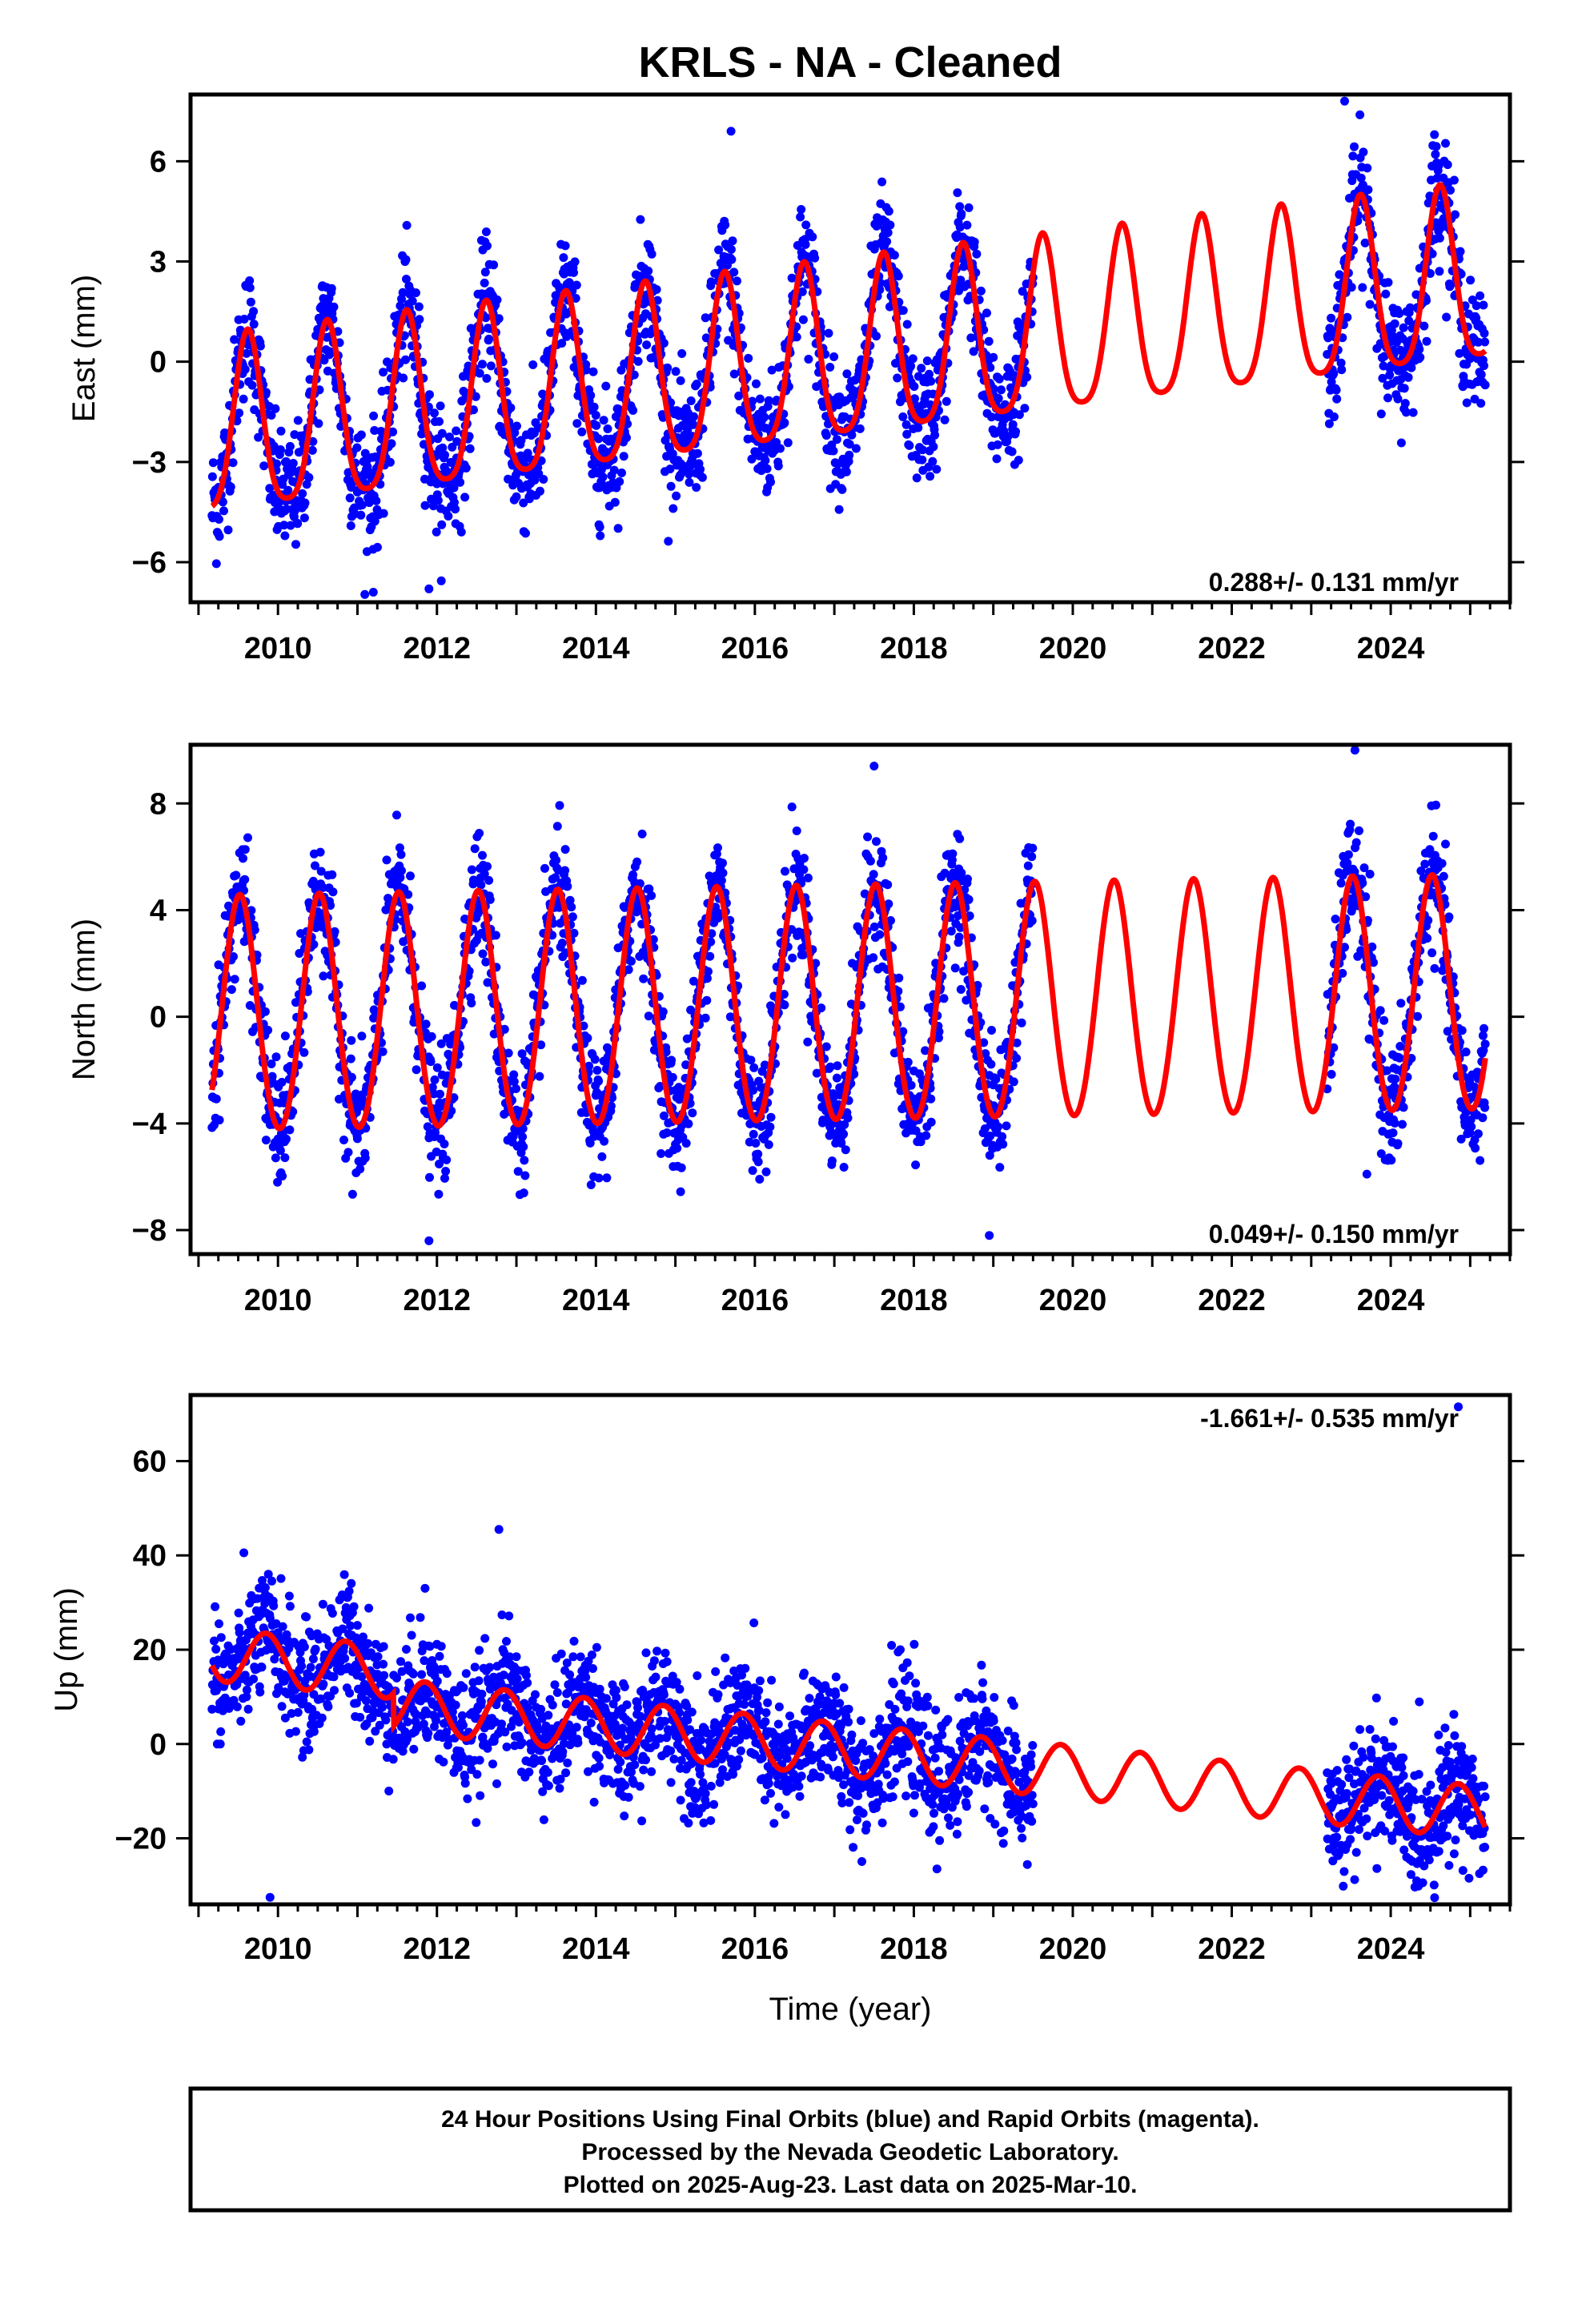  Describe the element at coordinates (278, 648) in the screenshot. I see `x-tick-label: 2010` at that location.